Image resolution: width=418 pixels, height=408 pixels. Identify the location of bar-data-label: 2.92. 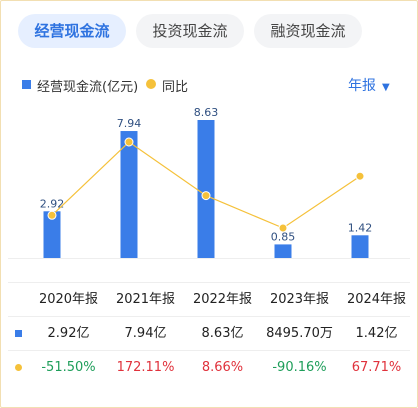
(52, 203).